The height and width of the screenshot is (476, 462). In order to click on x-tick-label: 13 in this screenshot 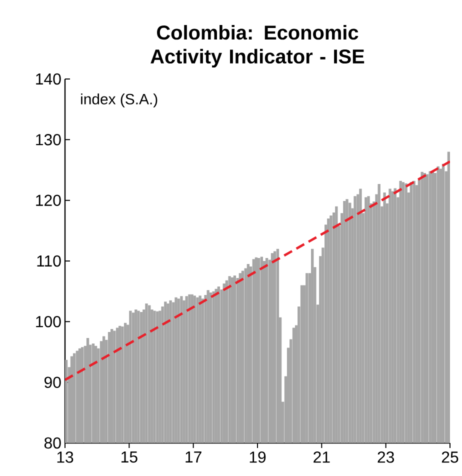, I will do `click(65, 457)`.